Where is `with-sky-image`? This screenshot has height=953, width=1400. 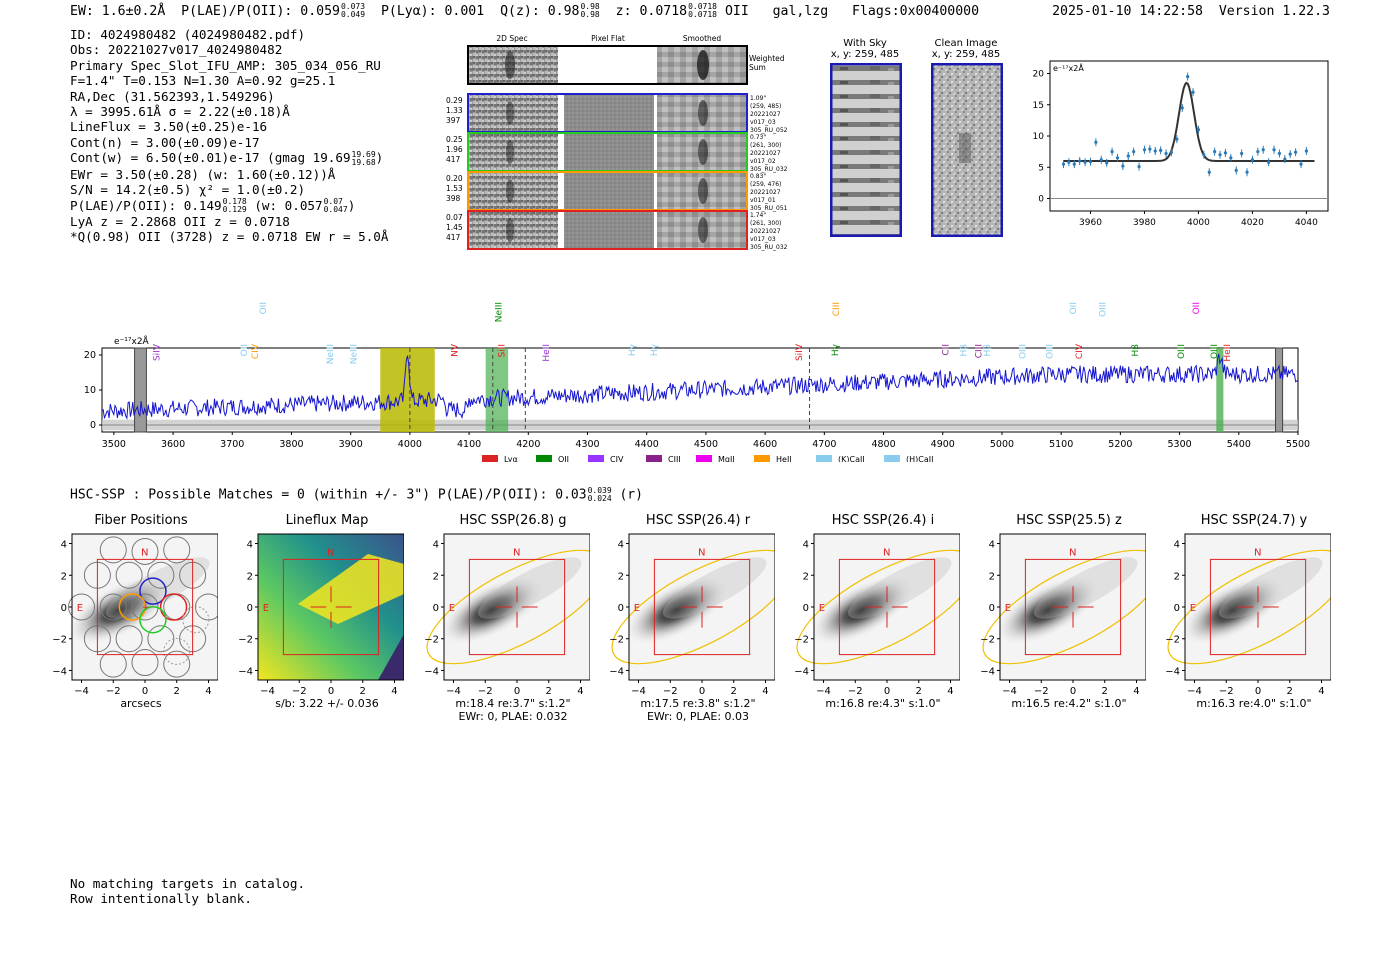 with-sky-image is located at coordinates (866, 150).